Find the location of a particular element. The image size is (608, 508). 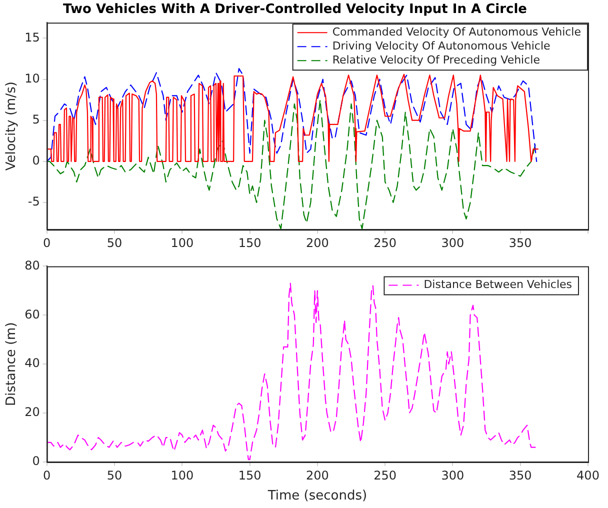

y-tick-label: 5 is located at coordinates (36, 119).